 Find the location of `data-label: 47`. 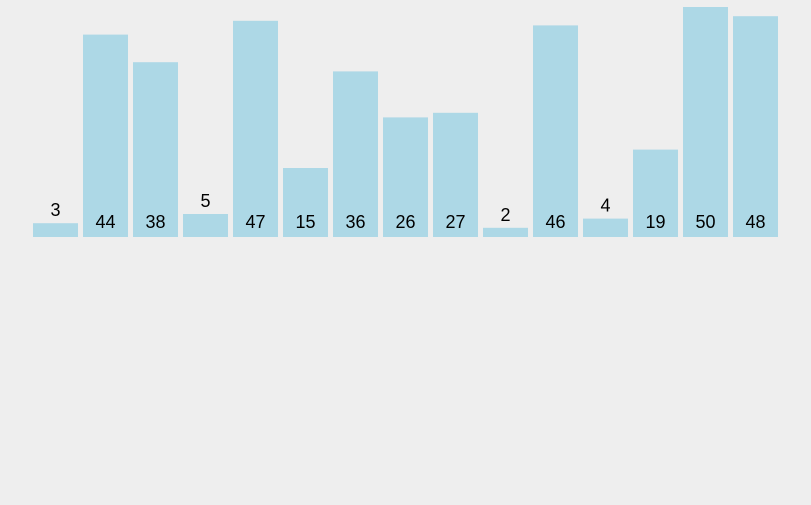

data-label: 47 is located at coordinates (255, 222).